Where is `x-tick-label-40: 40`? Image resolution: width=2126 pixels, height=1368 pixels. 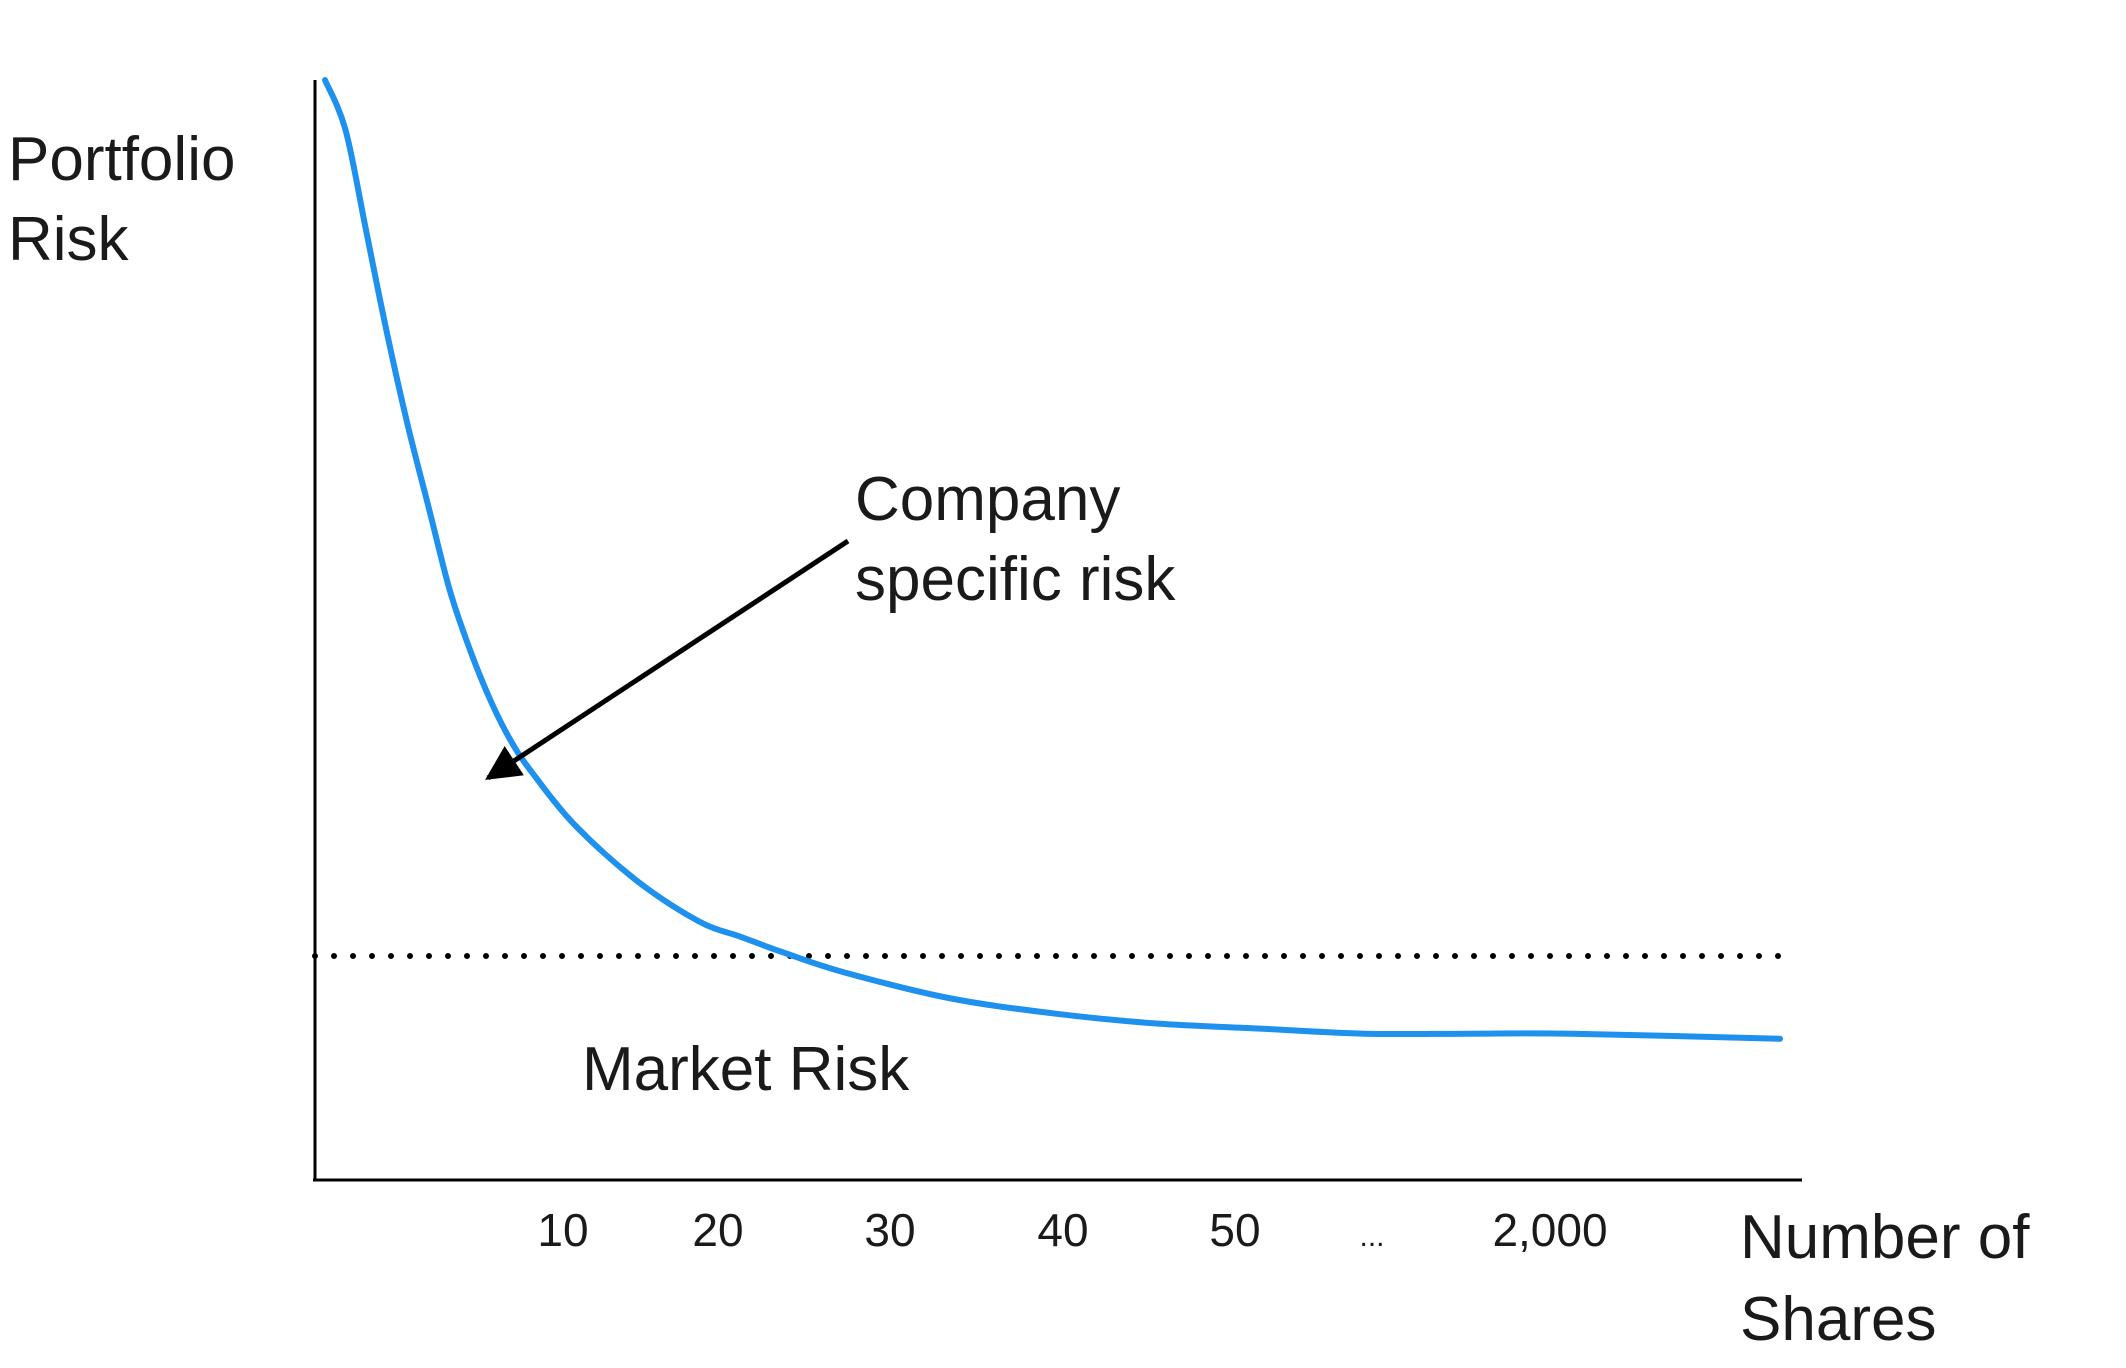
x-tick-label-40: 40 is located at coordinates (1062, 1230).